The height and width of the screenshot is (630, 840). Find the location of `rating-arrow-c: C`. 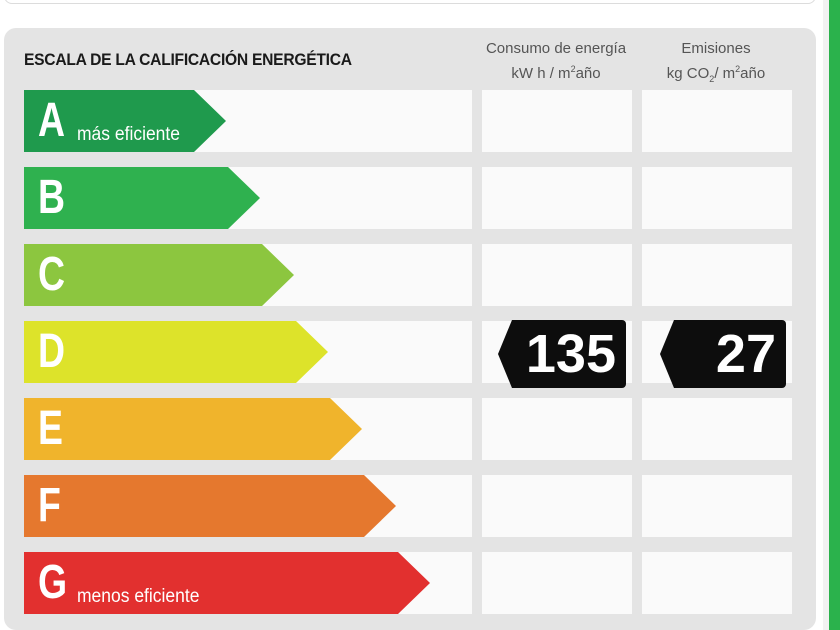

rating-arrow-c: C is located at coordinates (159, 275).